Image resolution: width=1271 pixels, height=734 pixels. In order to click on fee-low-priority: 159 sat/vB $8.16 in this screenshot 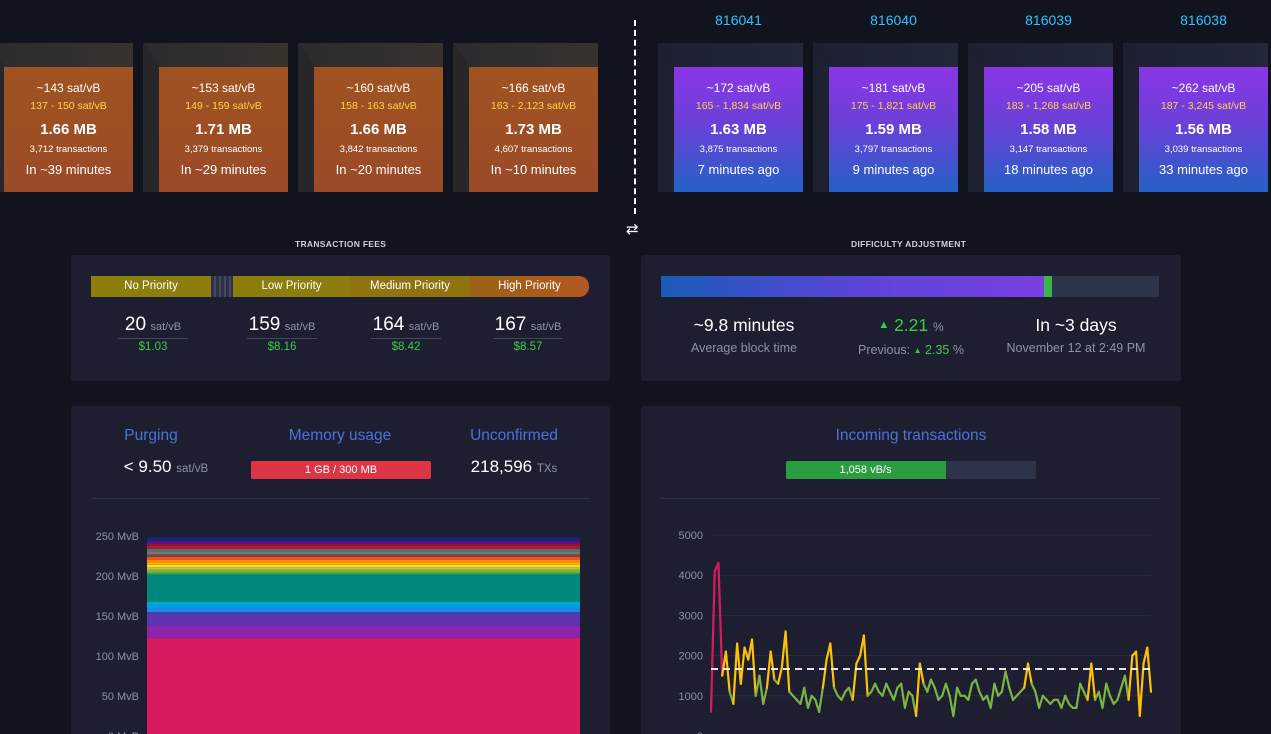, I will do `click(282, 333)`.